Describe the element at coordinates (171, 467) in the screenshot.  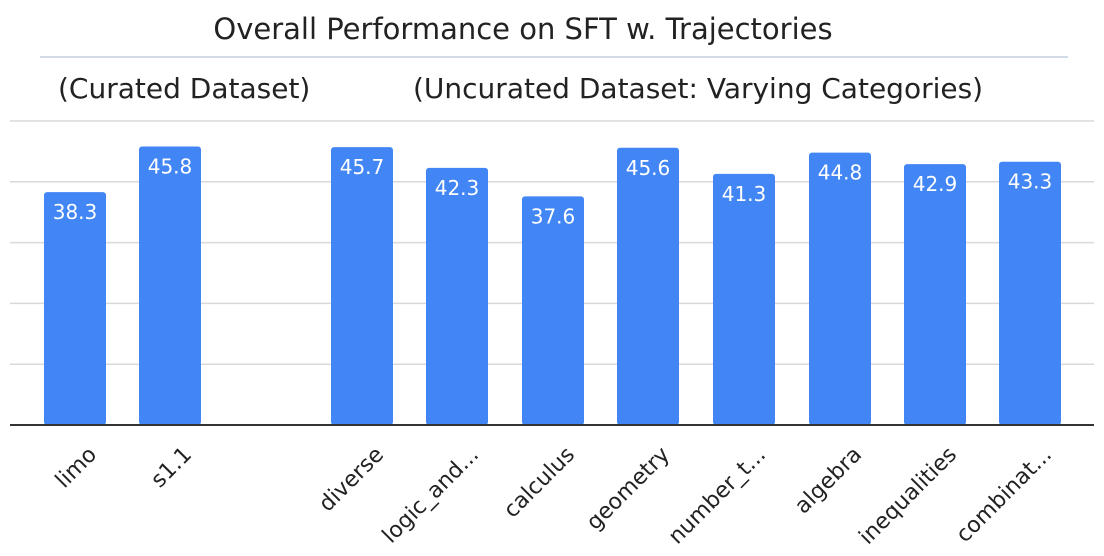
I see `x-tick-label: s1.1` at that location.